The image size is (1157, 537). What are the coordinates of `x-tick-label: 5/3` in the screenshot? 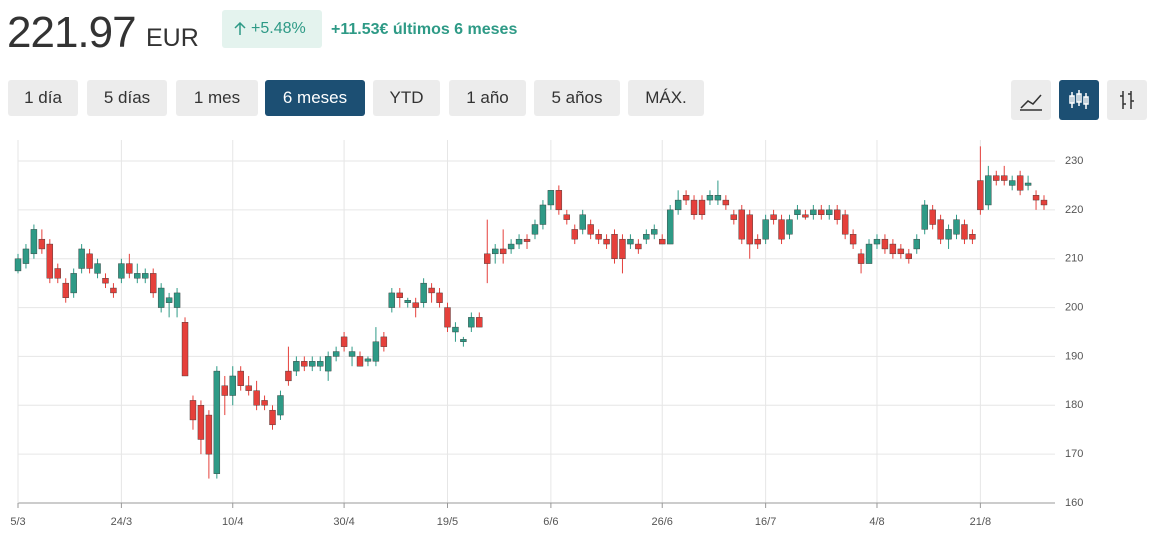 It's located at (17, 522).